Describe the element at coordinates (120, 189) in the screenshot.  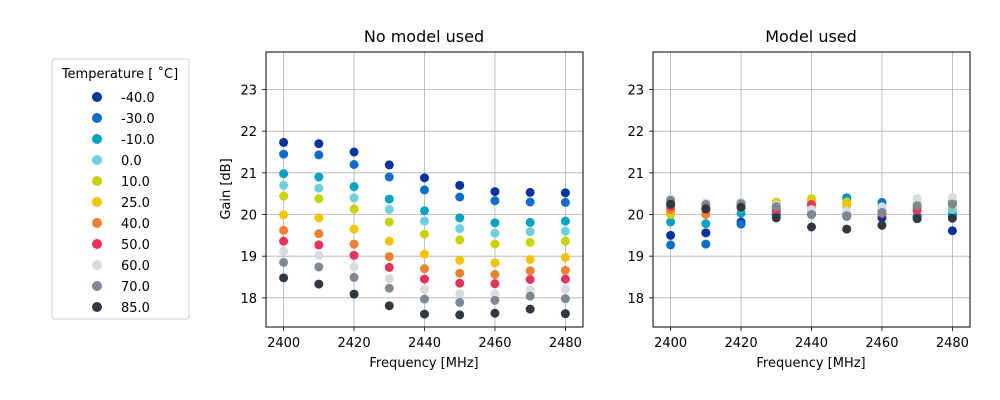
I see `legend-frame` at that location.